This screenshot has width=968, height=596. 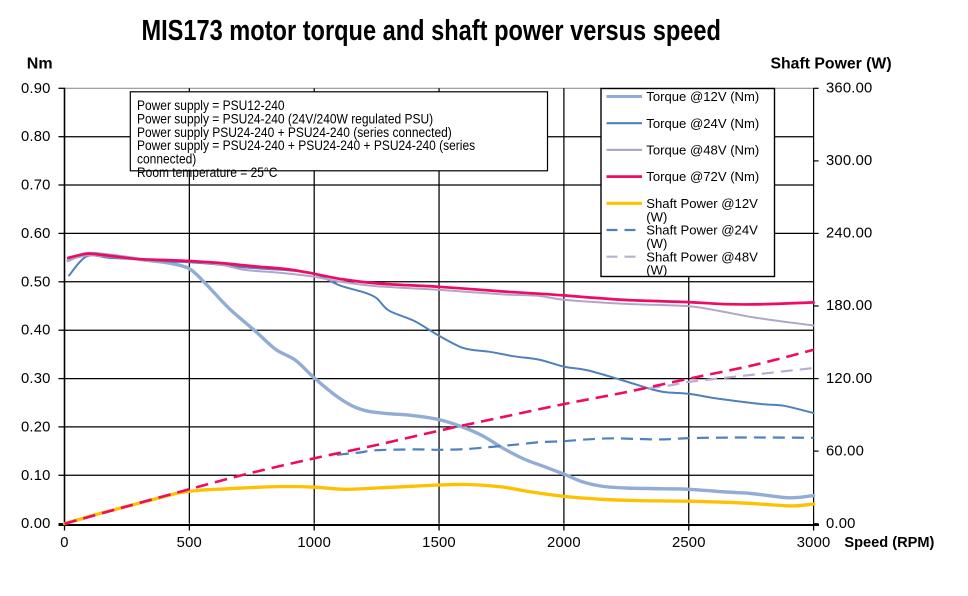 I want to click on svg-text: 0.30, so click(x=36, y=379).